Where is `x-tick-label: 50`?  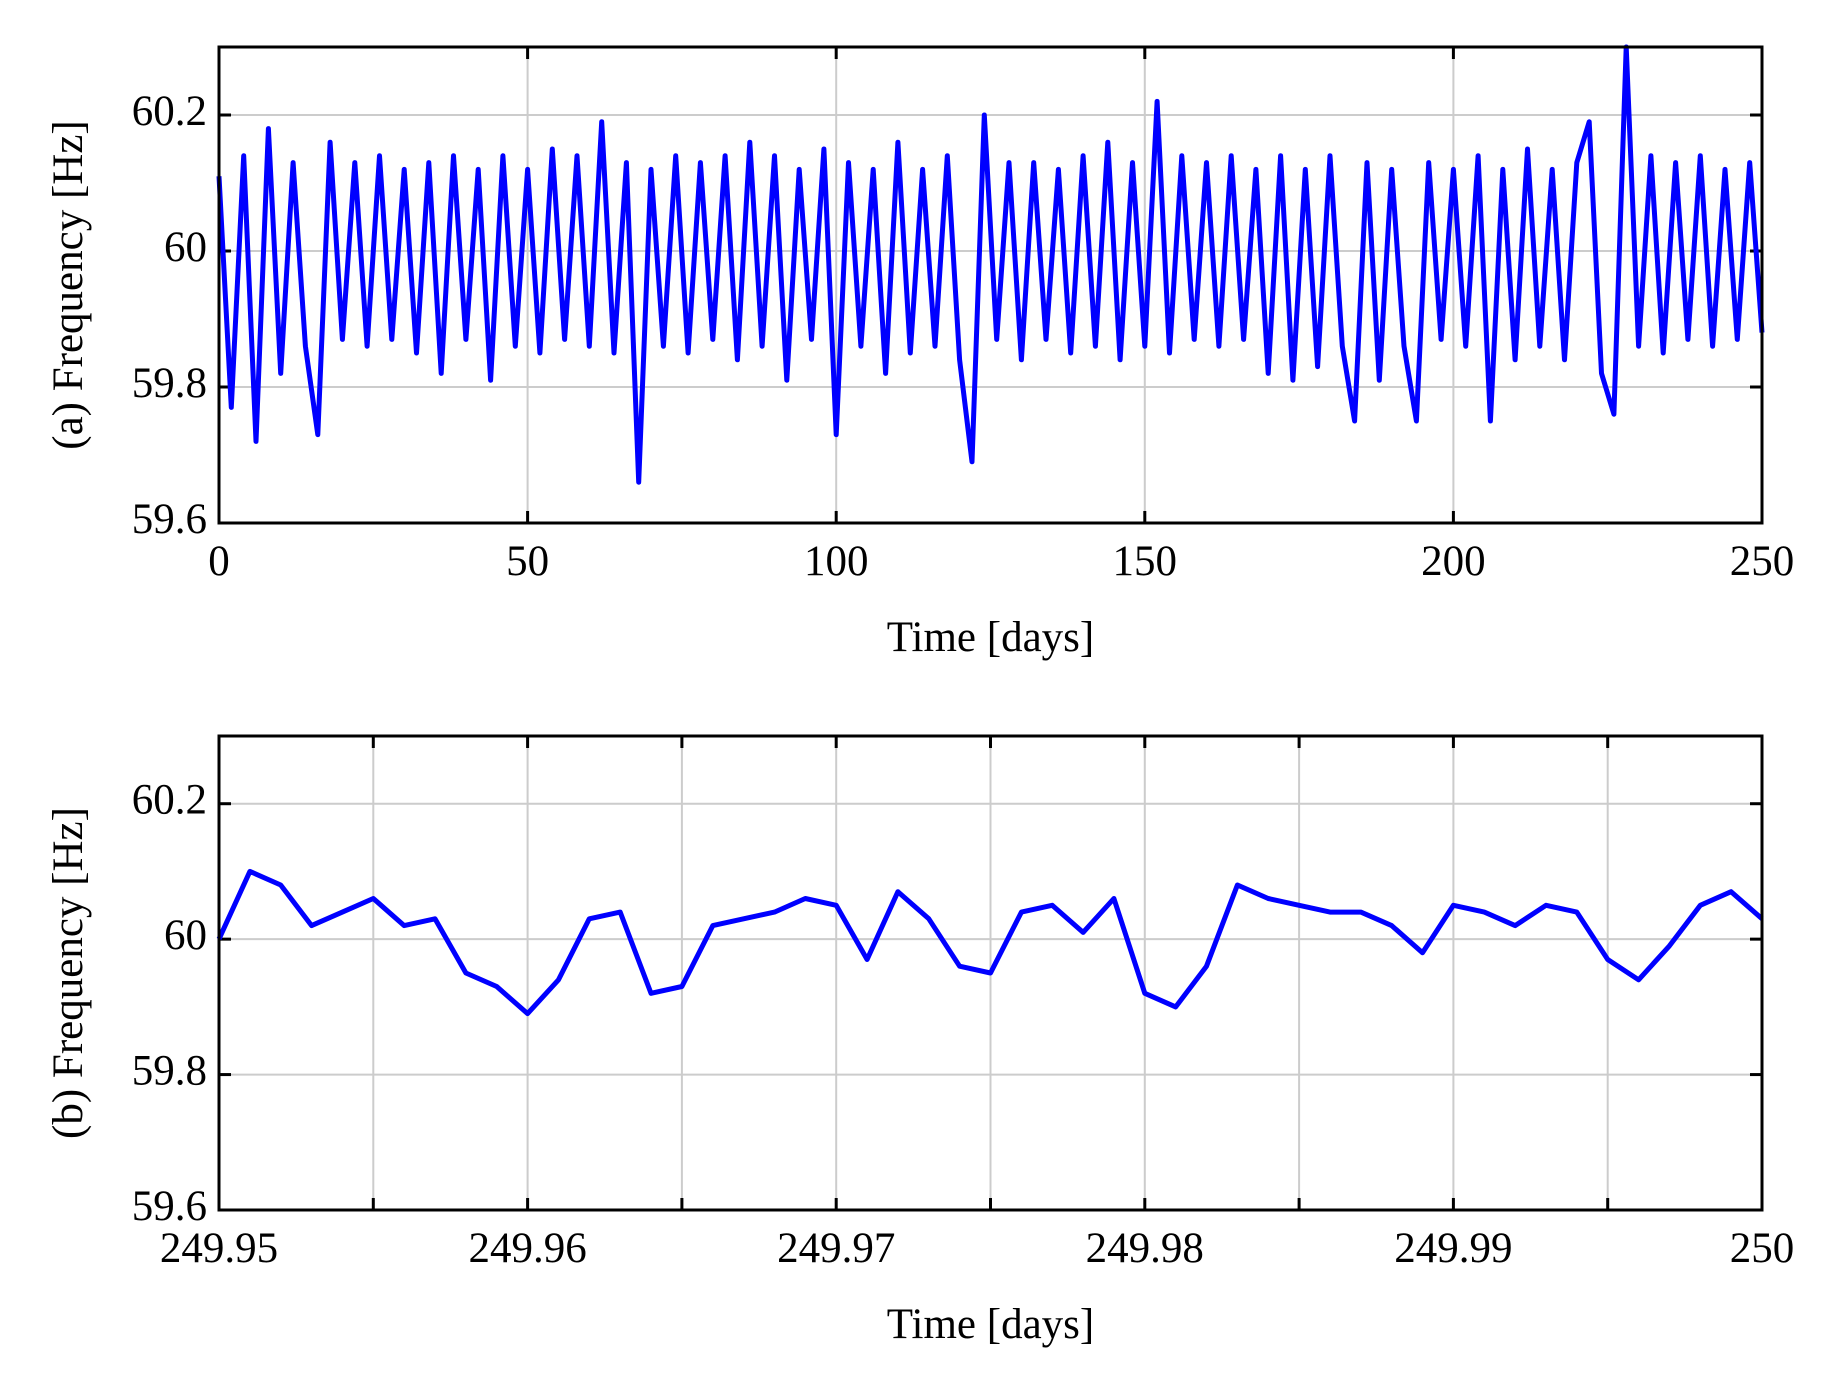
x-tick-label: 50 is located at coordinates (527, 561).